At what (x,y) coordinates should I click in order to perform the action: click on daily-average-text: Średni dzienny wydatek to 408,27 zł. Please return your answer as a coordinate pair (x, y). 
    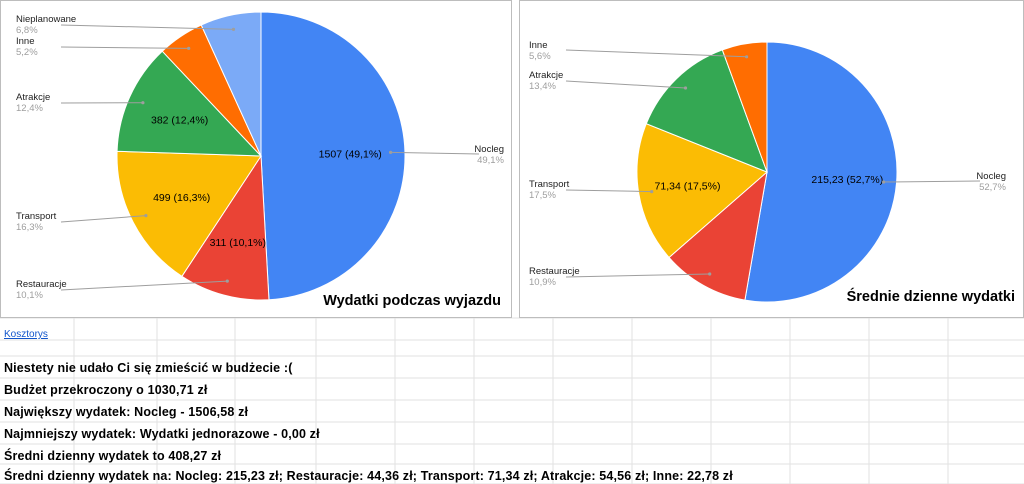
    Looking at the image, I should click on (113, 456).